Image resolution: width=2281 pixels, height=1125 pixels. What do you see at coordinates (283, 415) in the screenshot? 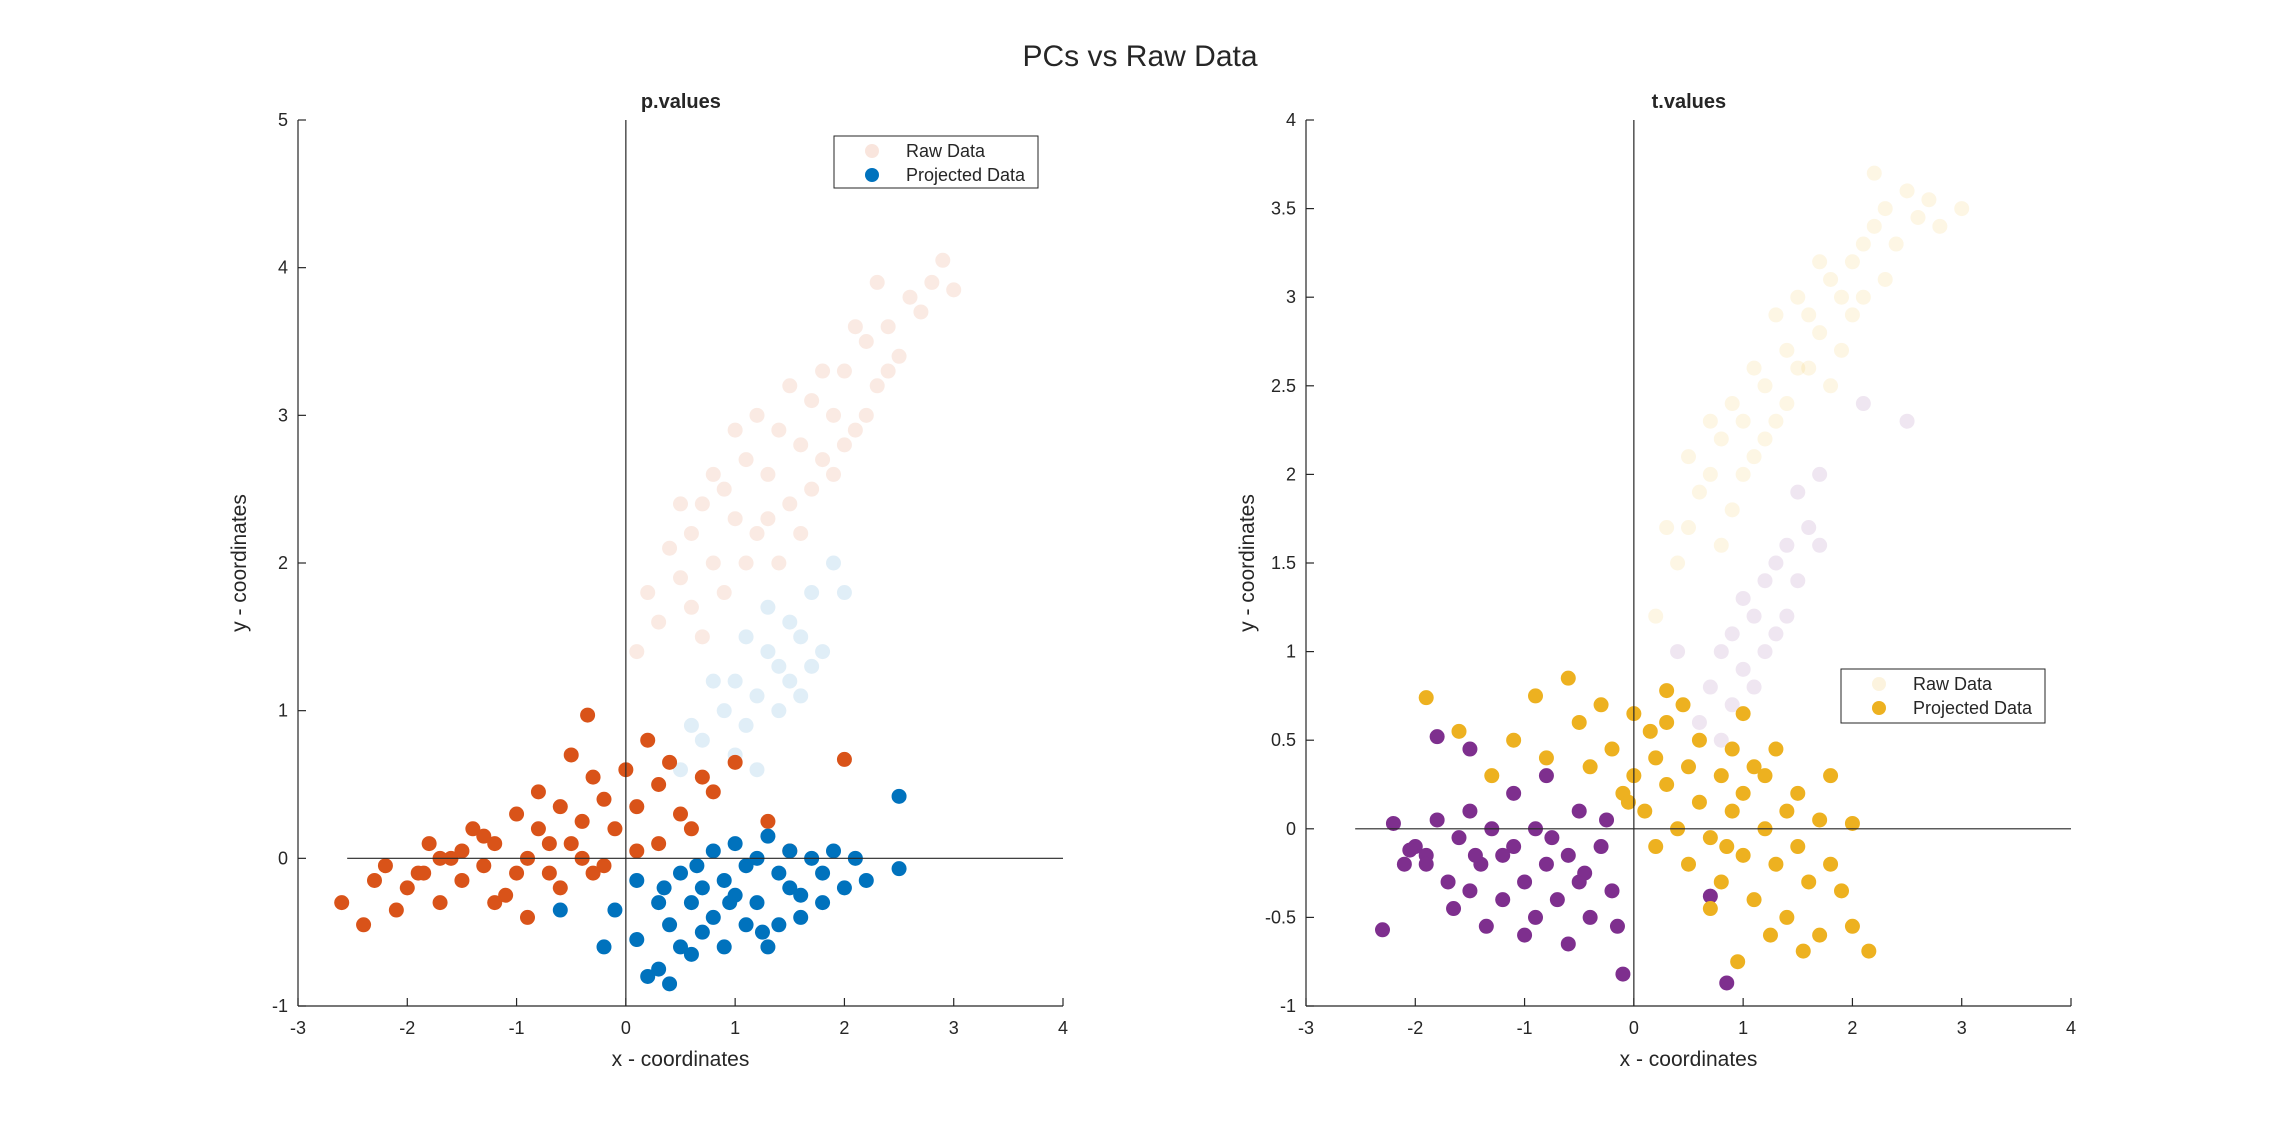
I see `p-values-y-tick-label: 3` at bounding box center [283, 415].